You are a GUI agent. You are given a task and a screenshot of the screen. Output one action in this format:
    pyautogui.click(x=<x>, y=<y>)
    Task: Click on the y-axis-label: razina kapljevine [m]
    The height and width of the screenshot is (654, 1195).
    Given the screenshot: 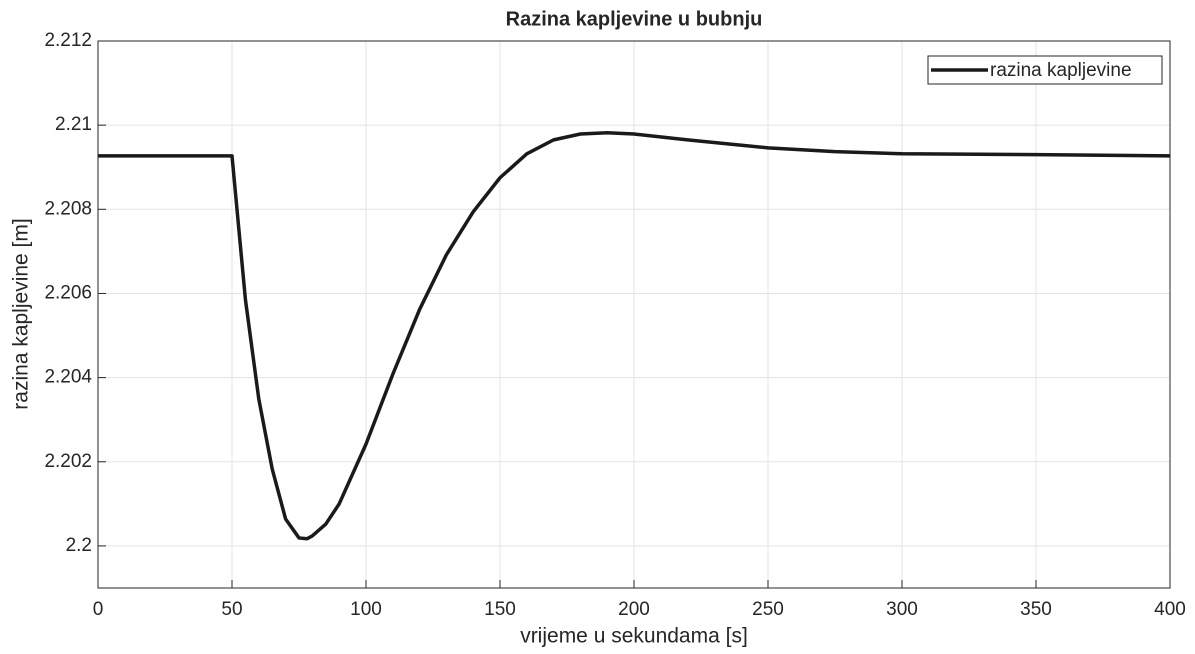 What is the action you would take?
    pyautogui.click(x=21, y=313)
    